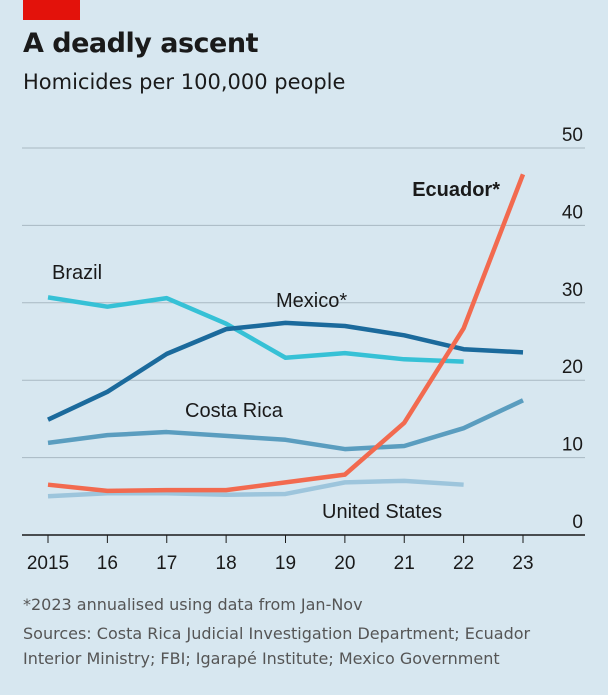  Describe the element at coordinates (255, 488) in the screenshot. I see `series-line-united-states` at that location.